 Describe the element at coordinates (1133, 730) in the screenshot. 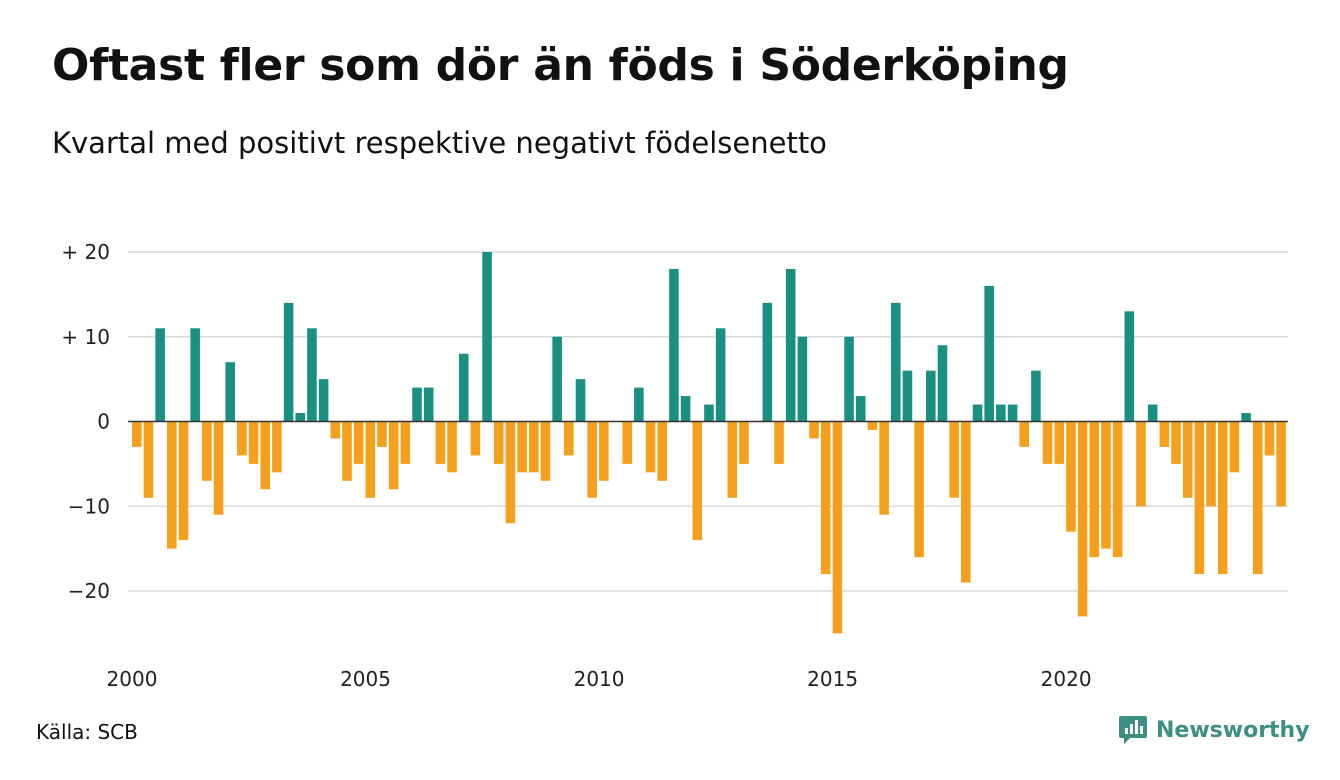

I see `newsworthy-logo-icon` at that location.